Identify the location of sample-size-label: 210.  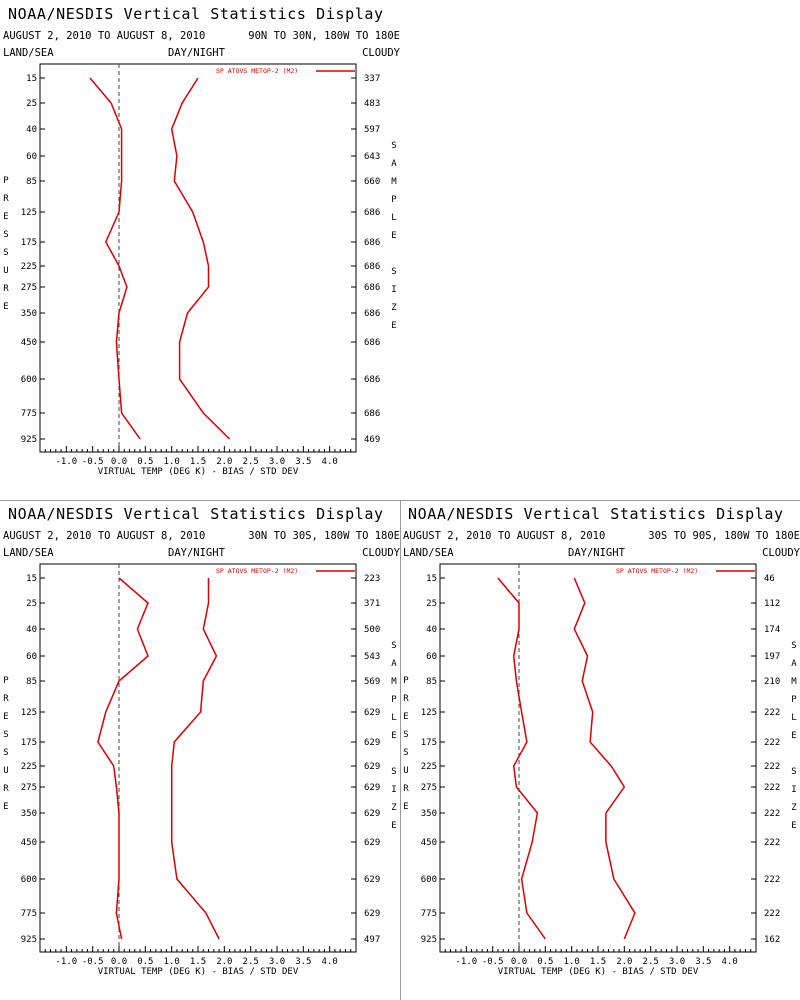
(772, 682).